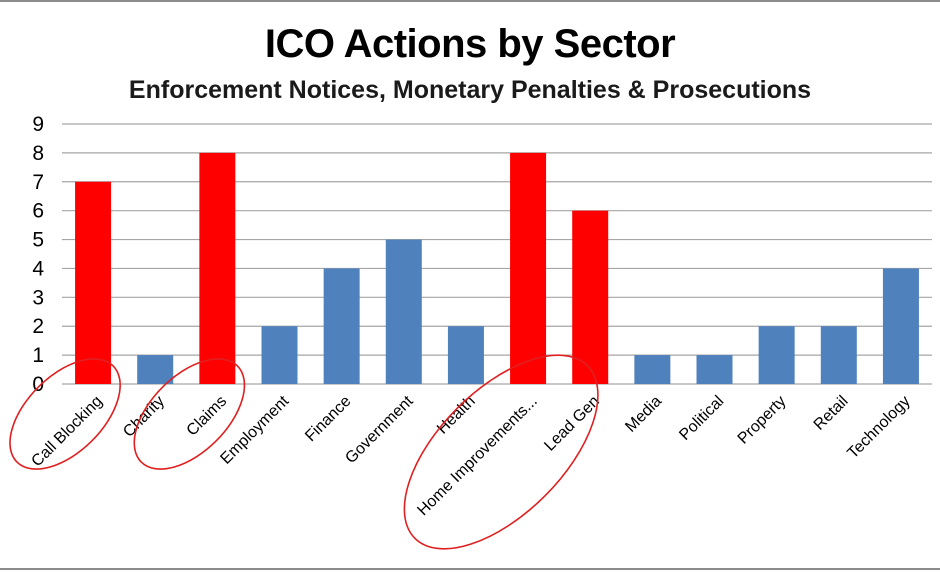 This screenshot has height=572, width=940. I want to click on x-tick-label: Finance, so click(328, 419).